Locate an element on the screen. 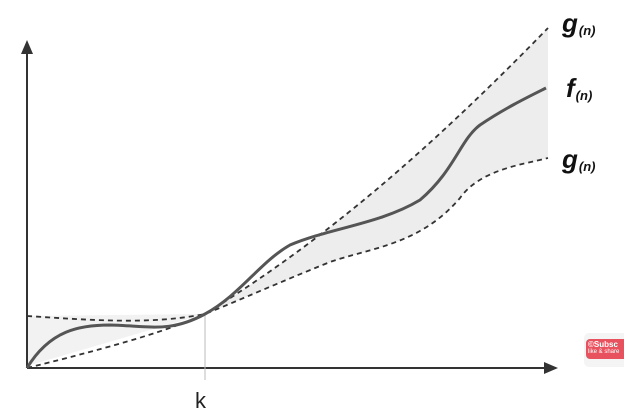 This screenshot has height=416, width=624. subscribe-pill is located at coordinates (605, 349).